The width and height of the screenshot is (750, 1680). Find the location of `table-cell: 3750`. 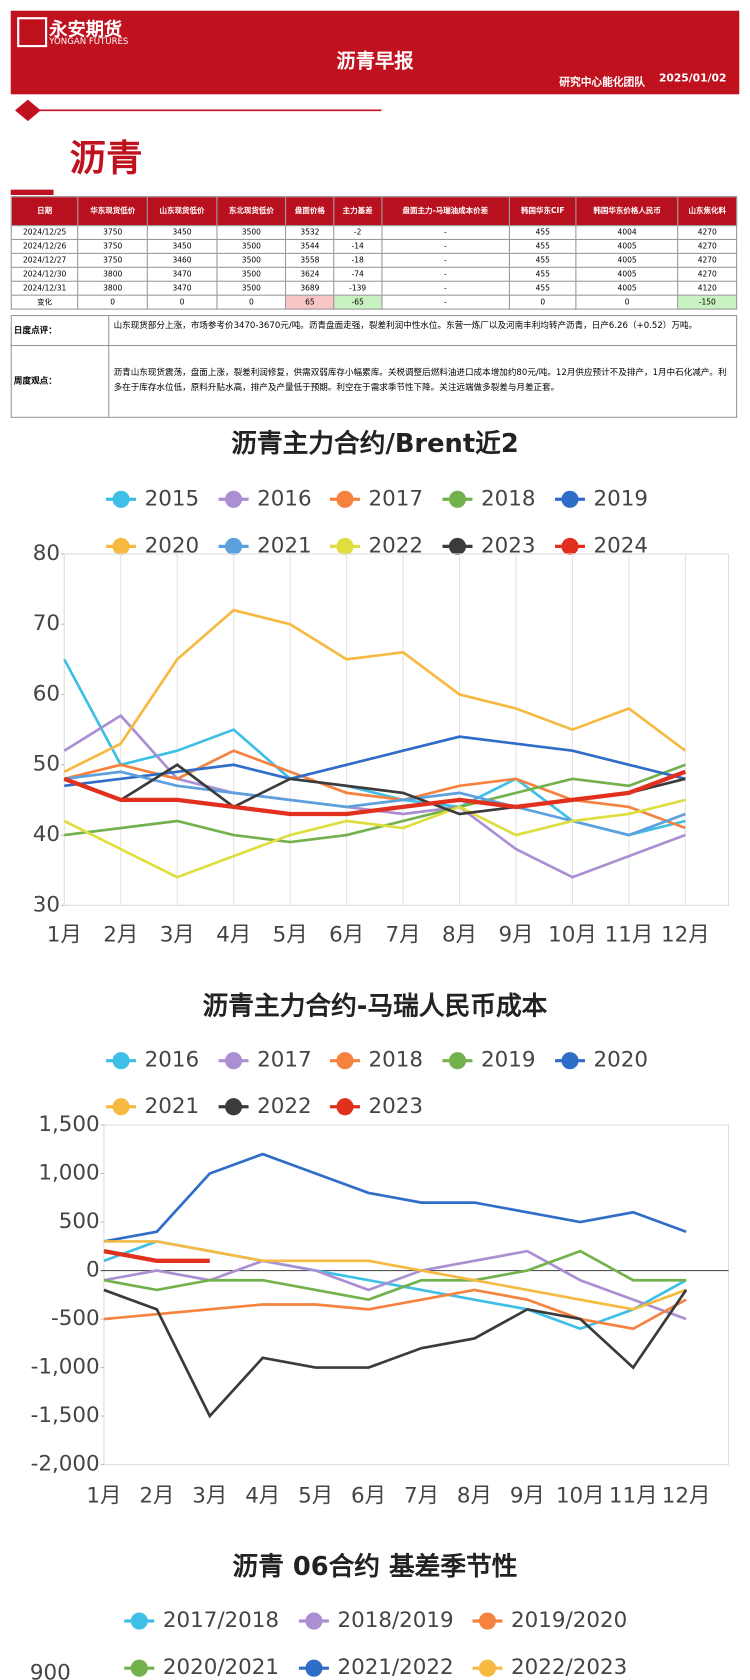

table-cell: 3750 is located at coordinates (112, 232).